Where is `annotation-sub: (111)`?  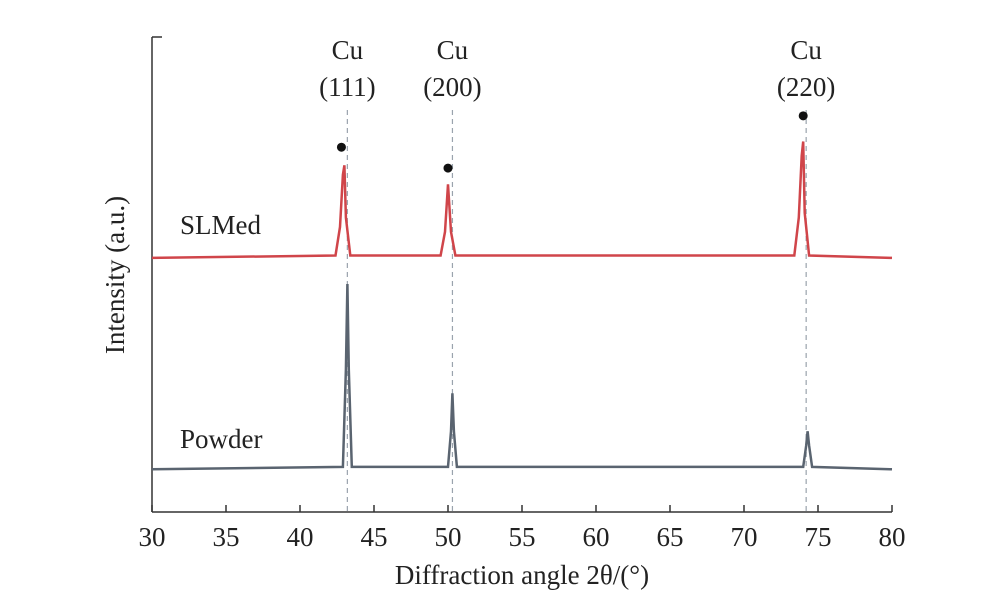 annotation-sub: (111) is located at coordinates (347, 87).